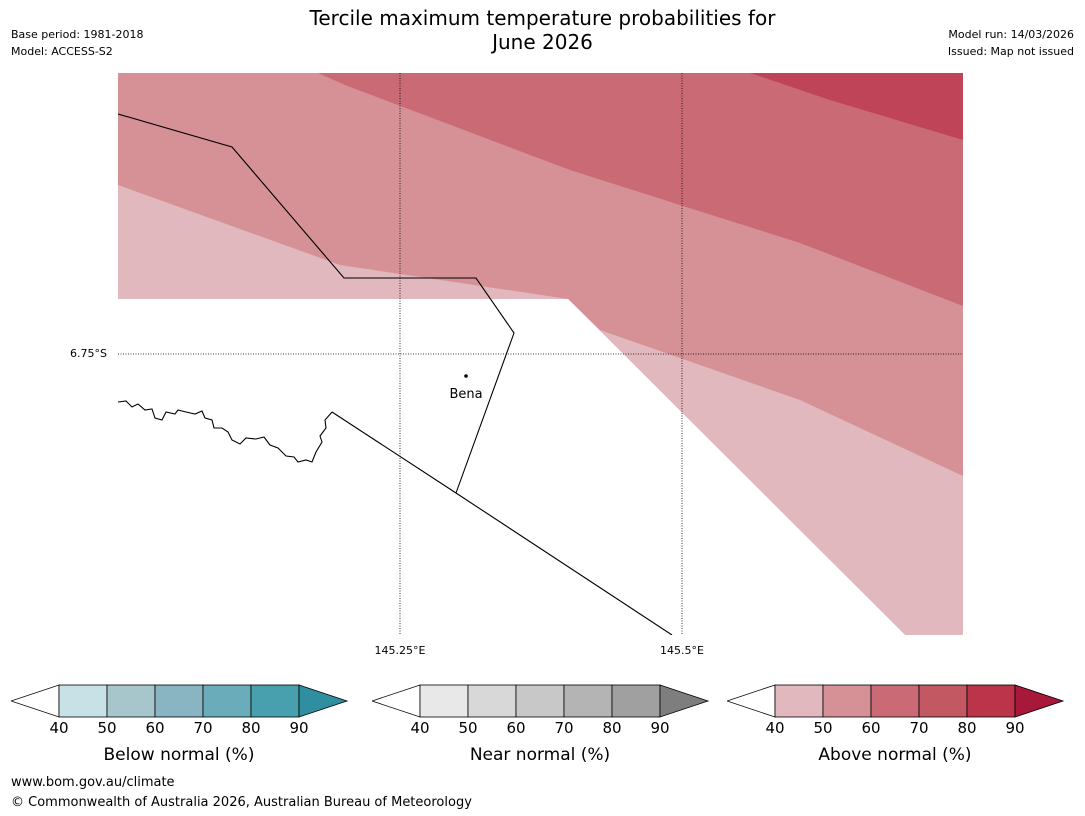  Describe the element at coordinates (203, 728) in the screenshot. I see `colorbar-0-tick-3: 70` at that location.